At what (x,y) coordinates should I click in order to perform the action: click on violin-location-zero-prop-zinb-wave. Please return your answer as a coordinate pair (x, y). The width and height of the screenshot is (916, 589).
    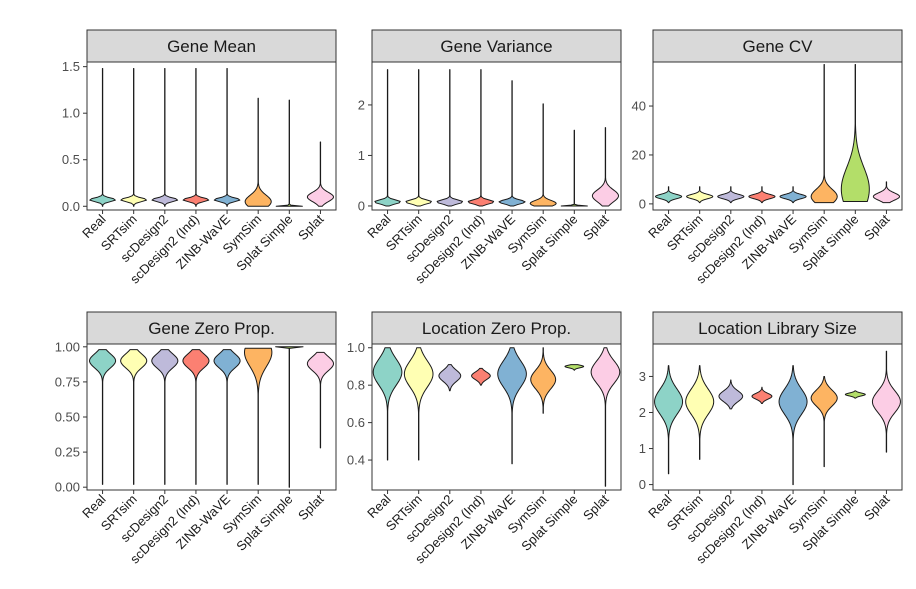
    Looking at the image, I should click on (512, 406).